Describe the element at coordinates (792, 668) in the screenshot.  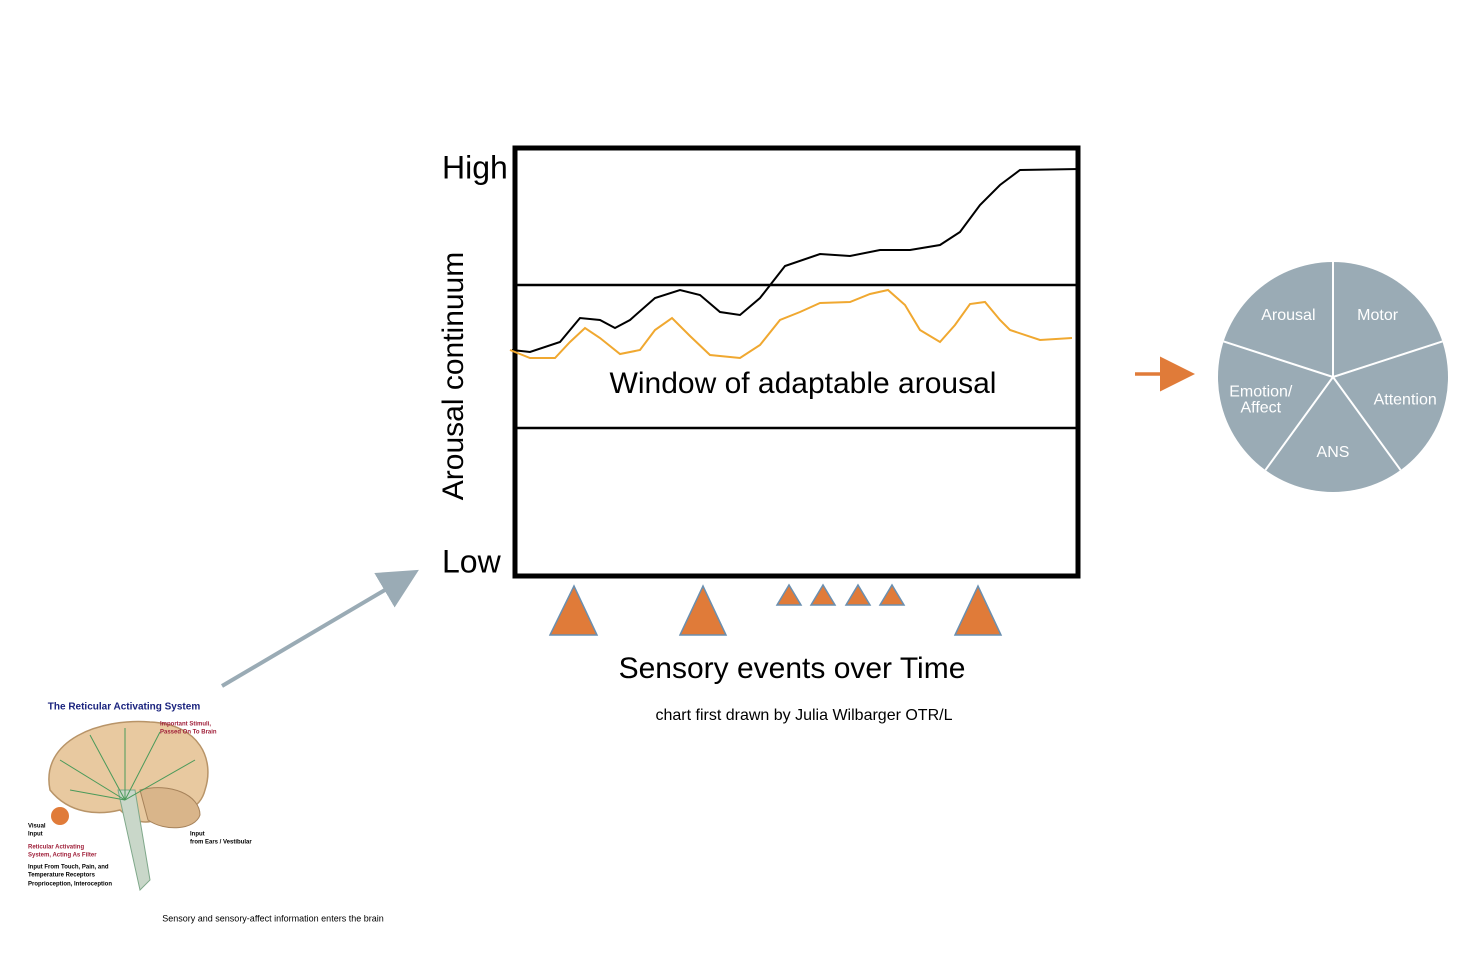
I see `x-axis-label: Sensory events over Time` at that location.